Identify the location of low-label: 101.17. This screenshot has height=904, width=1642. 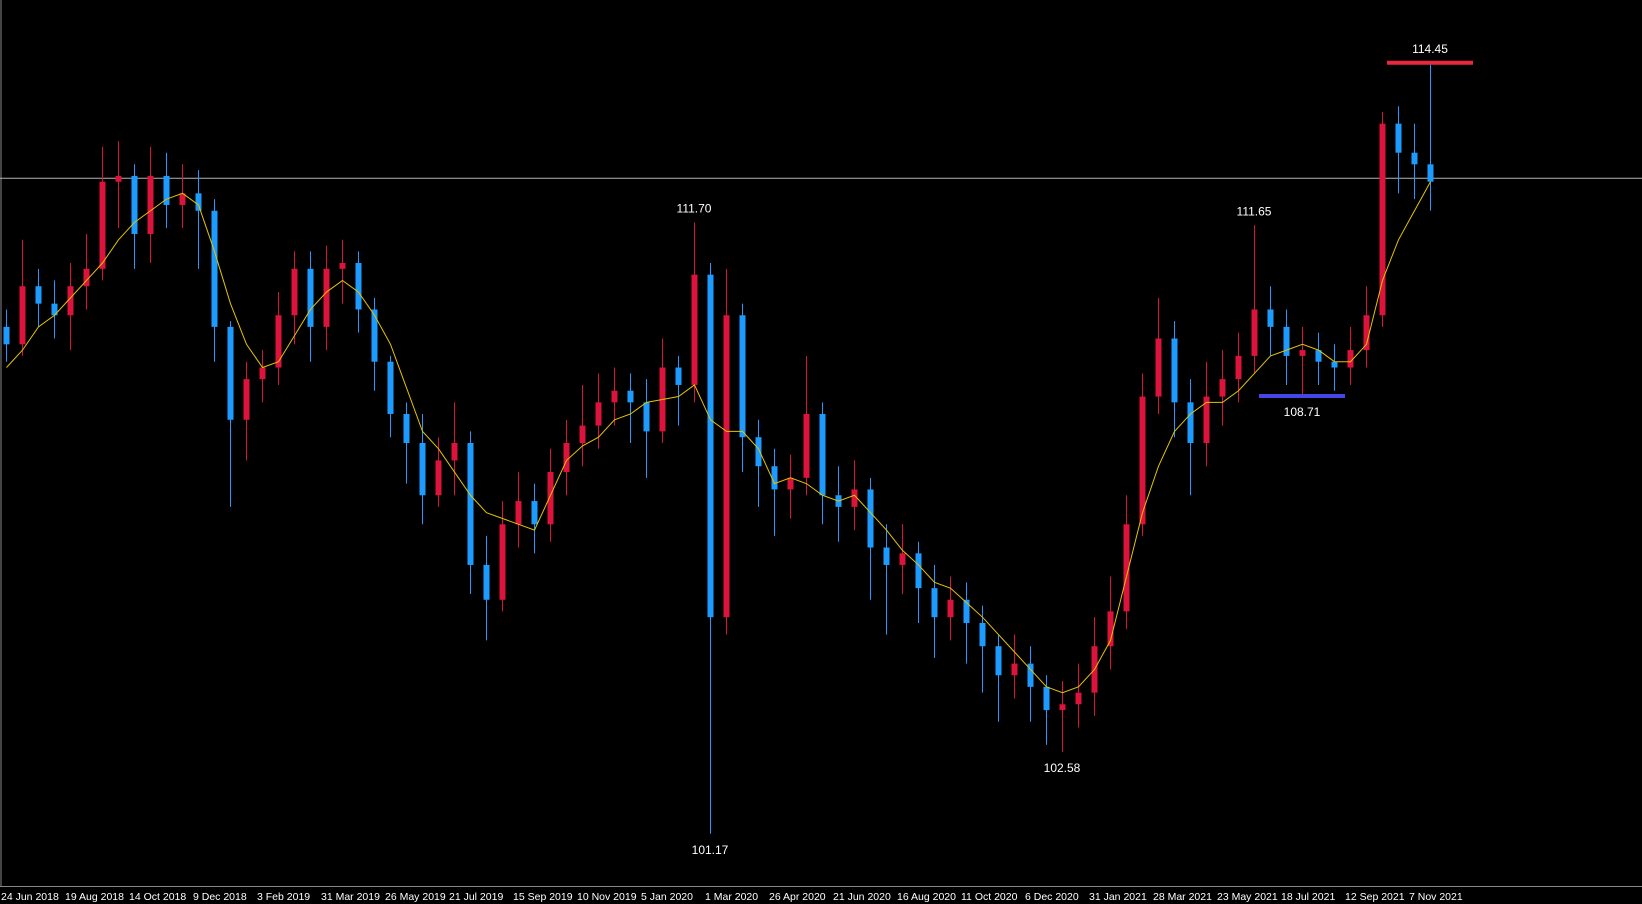
(710, 850).